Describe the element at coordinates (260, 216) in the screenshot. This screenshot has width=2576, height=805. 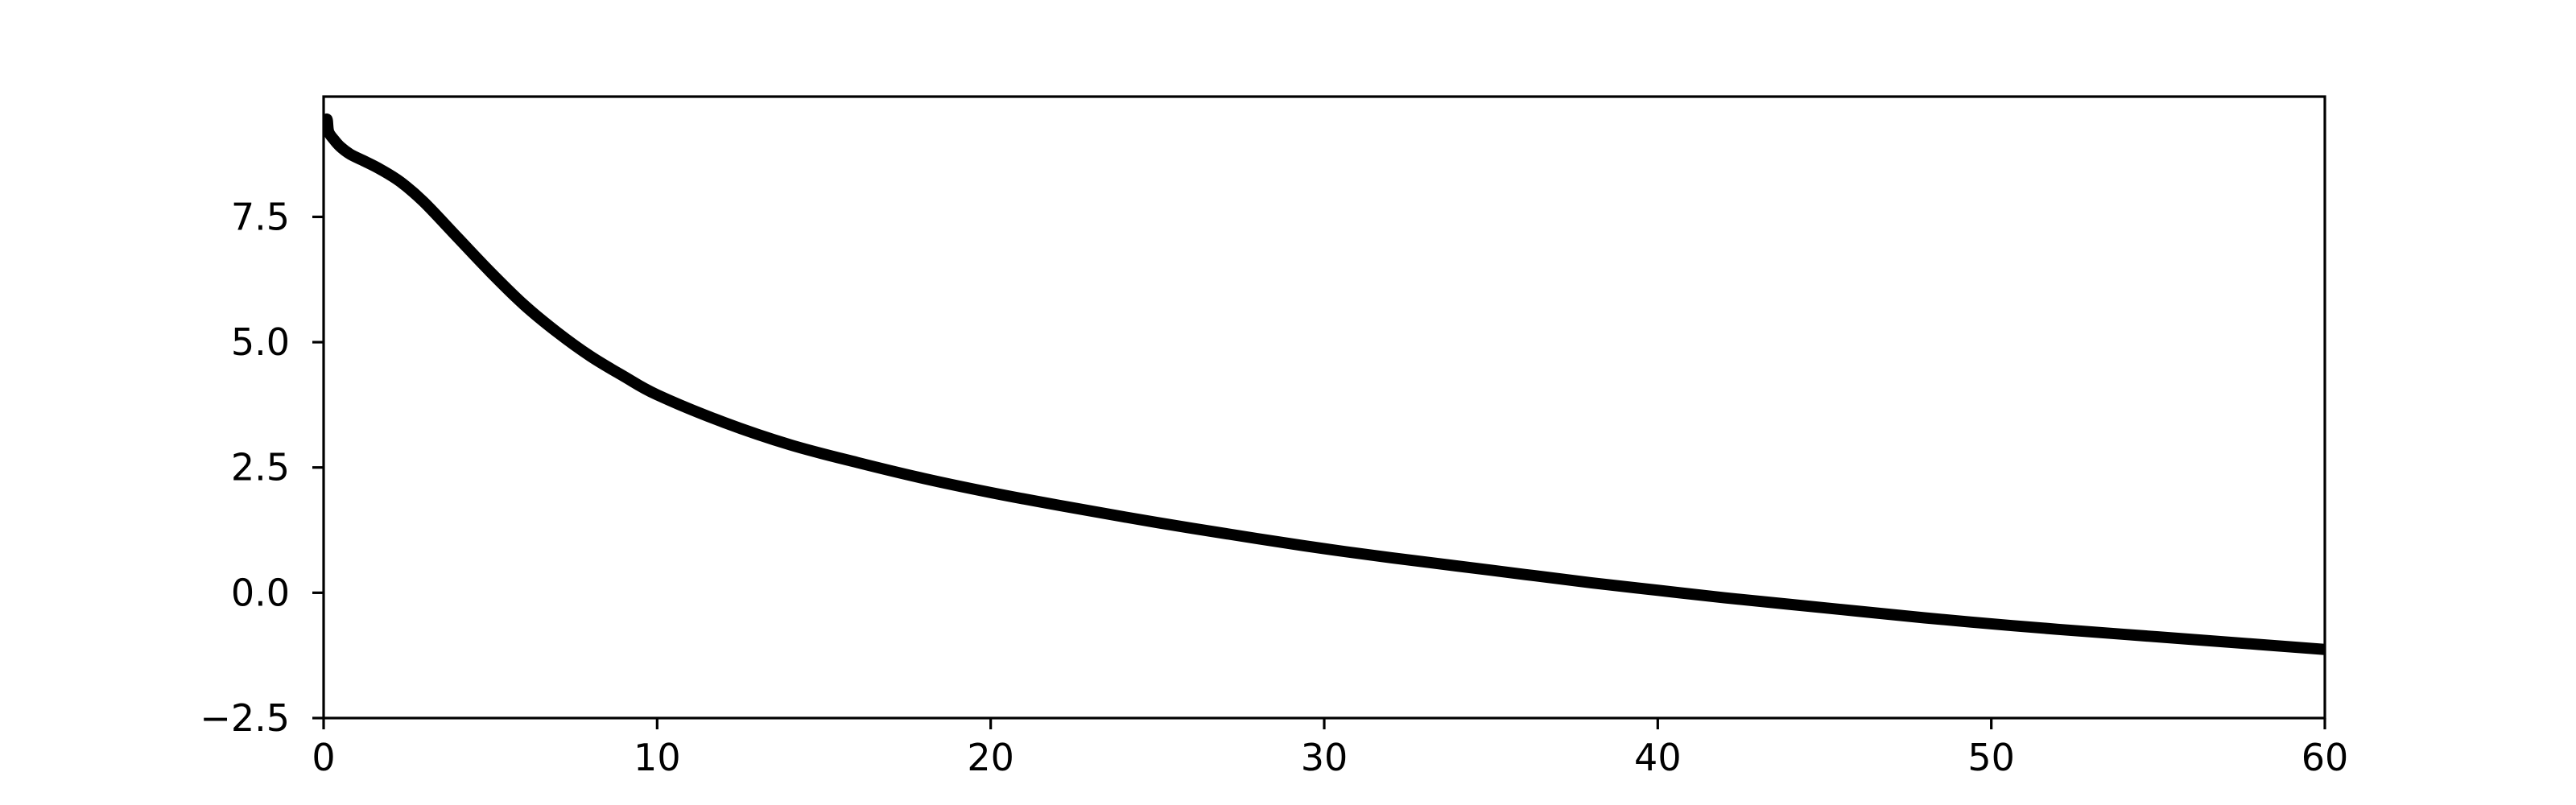
I see `y-tick-label: 7.5` at that location.